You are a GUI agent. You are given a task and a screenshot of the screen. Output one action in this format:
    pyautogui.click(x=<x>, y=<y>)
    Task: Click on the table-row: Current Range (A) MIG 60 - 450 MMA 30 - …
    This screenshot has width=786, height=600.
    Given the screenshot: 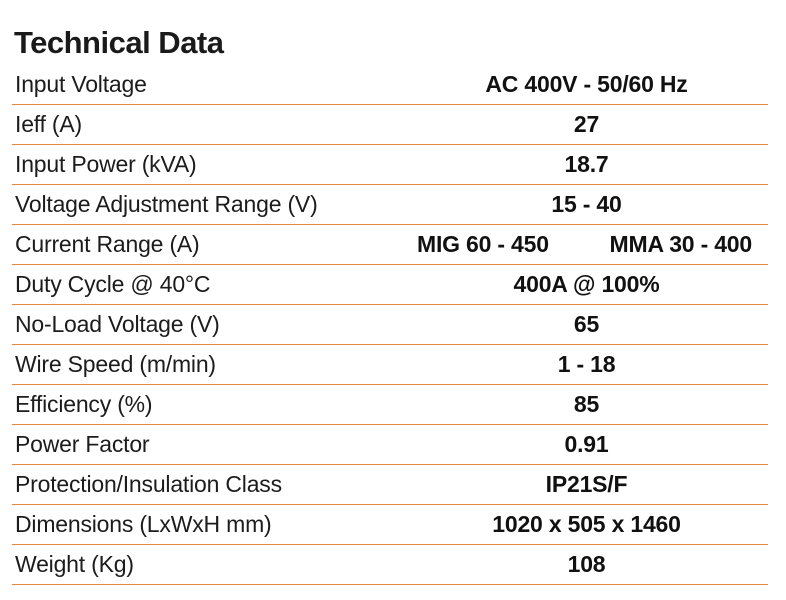 What is the action you would take?
    pyautogui.click(x=390, y=244)
    